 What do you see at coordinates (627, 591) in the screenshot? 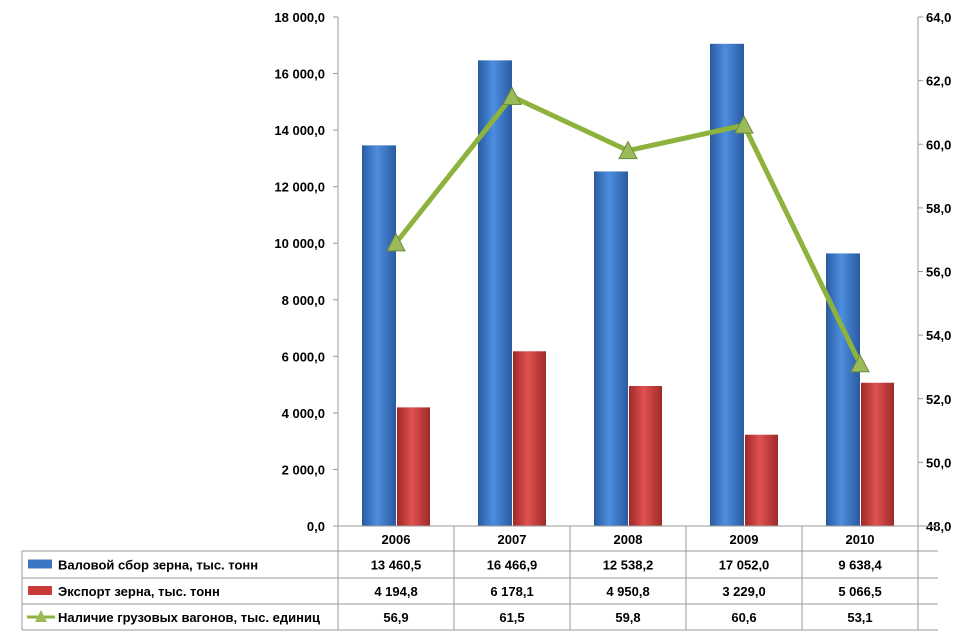
I see `table-cell-value: 4 950,8` at bounding box center [627, 591].